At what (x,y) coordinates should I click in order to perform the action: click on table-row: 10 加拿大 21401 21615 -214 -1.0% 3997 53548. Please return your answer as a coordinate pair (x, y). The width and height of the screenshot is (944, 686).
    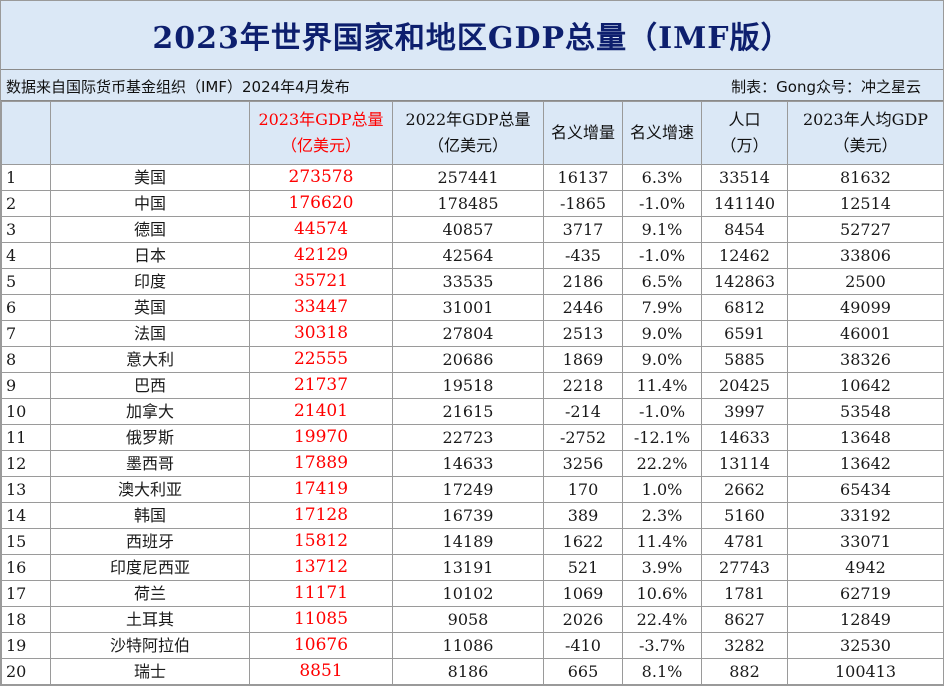
    Looking at the image, I should click on (472, 411).